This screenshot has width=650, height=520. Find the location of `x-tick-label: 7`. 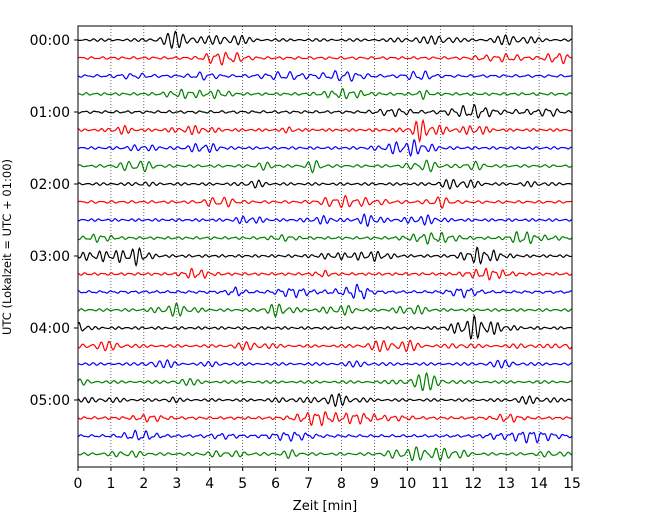

x-tick-label: 7 is located at coordinates (308, 484).